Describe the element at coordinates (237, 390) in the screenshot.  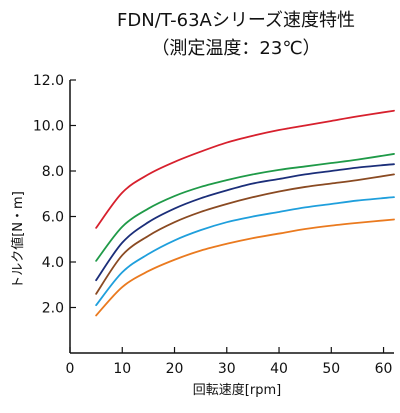
I see `x-axis-label: 回転速度[rpm]` at that location.